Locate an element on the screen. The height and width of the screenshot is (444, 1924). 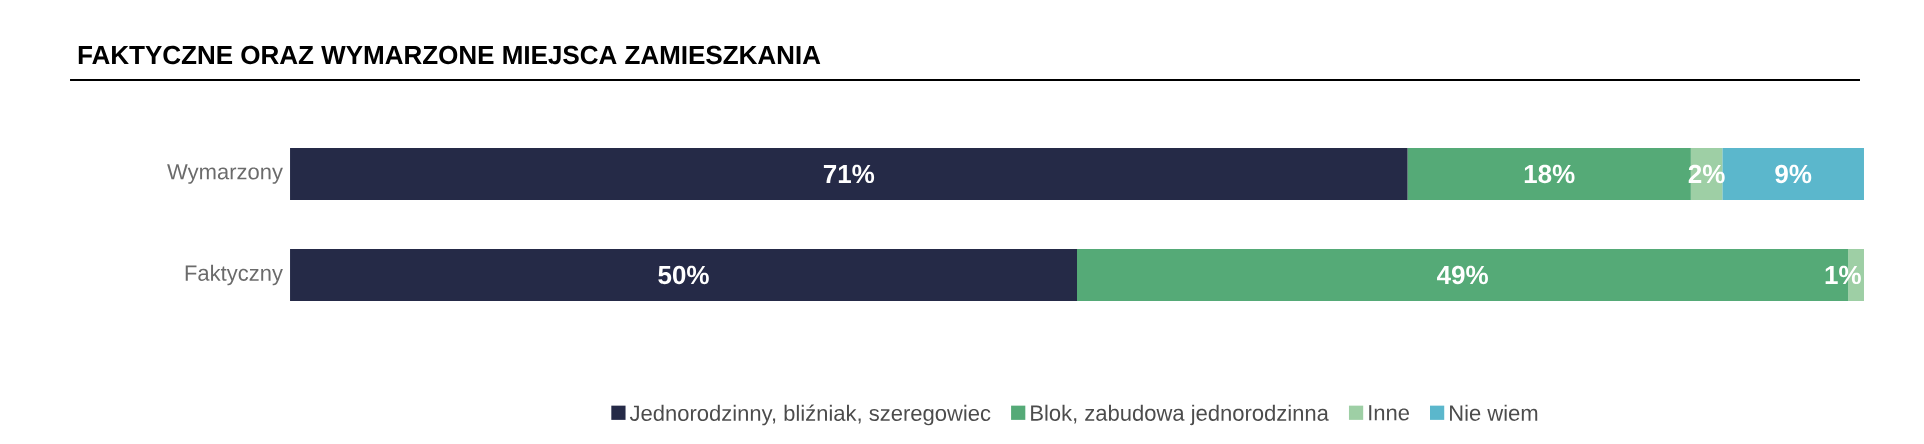
data-label: 49% is located at coordinates (1462, 275).